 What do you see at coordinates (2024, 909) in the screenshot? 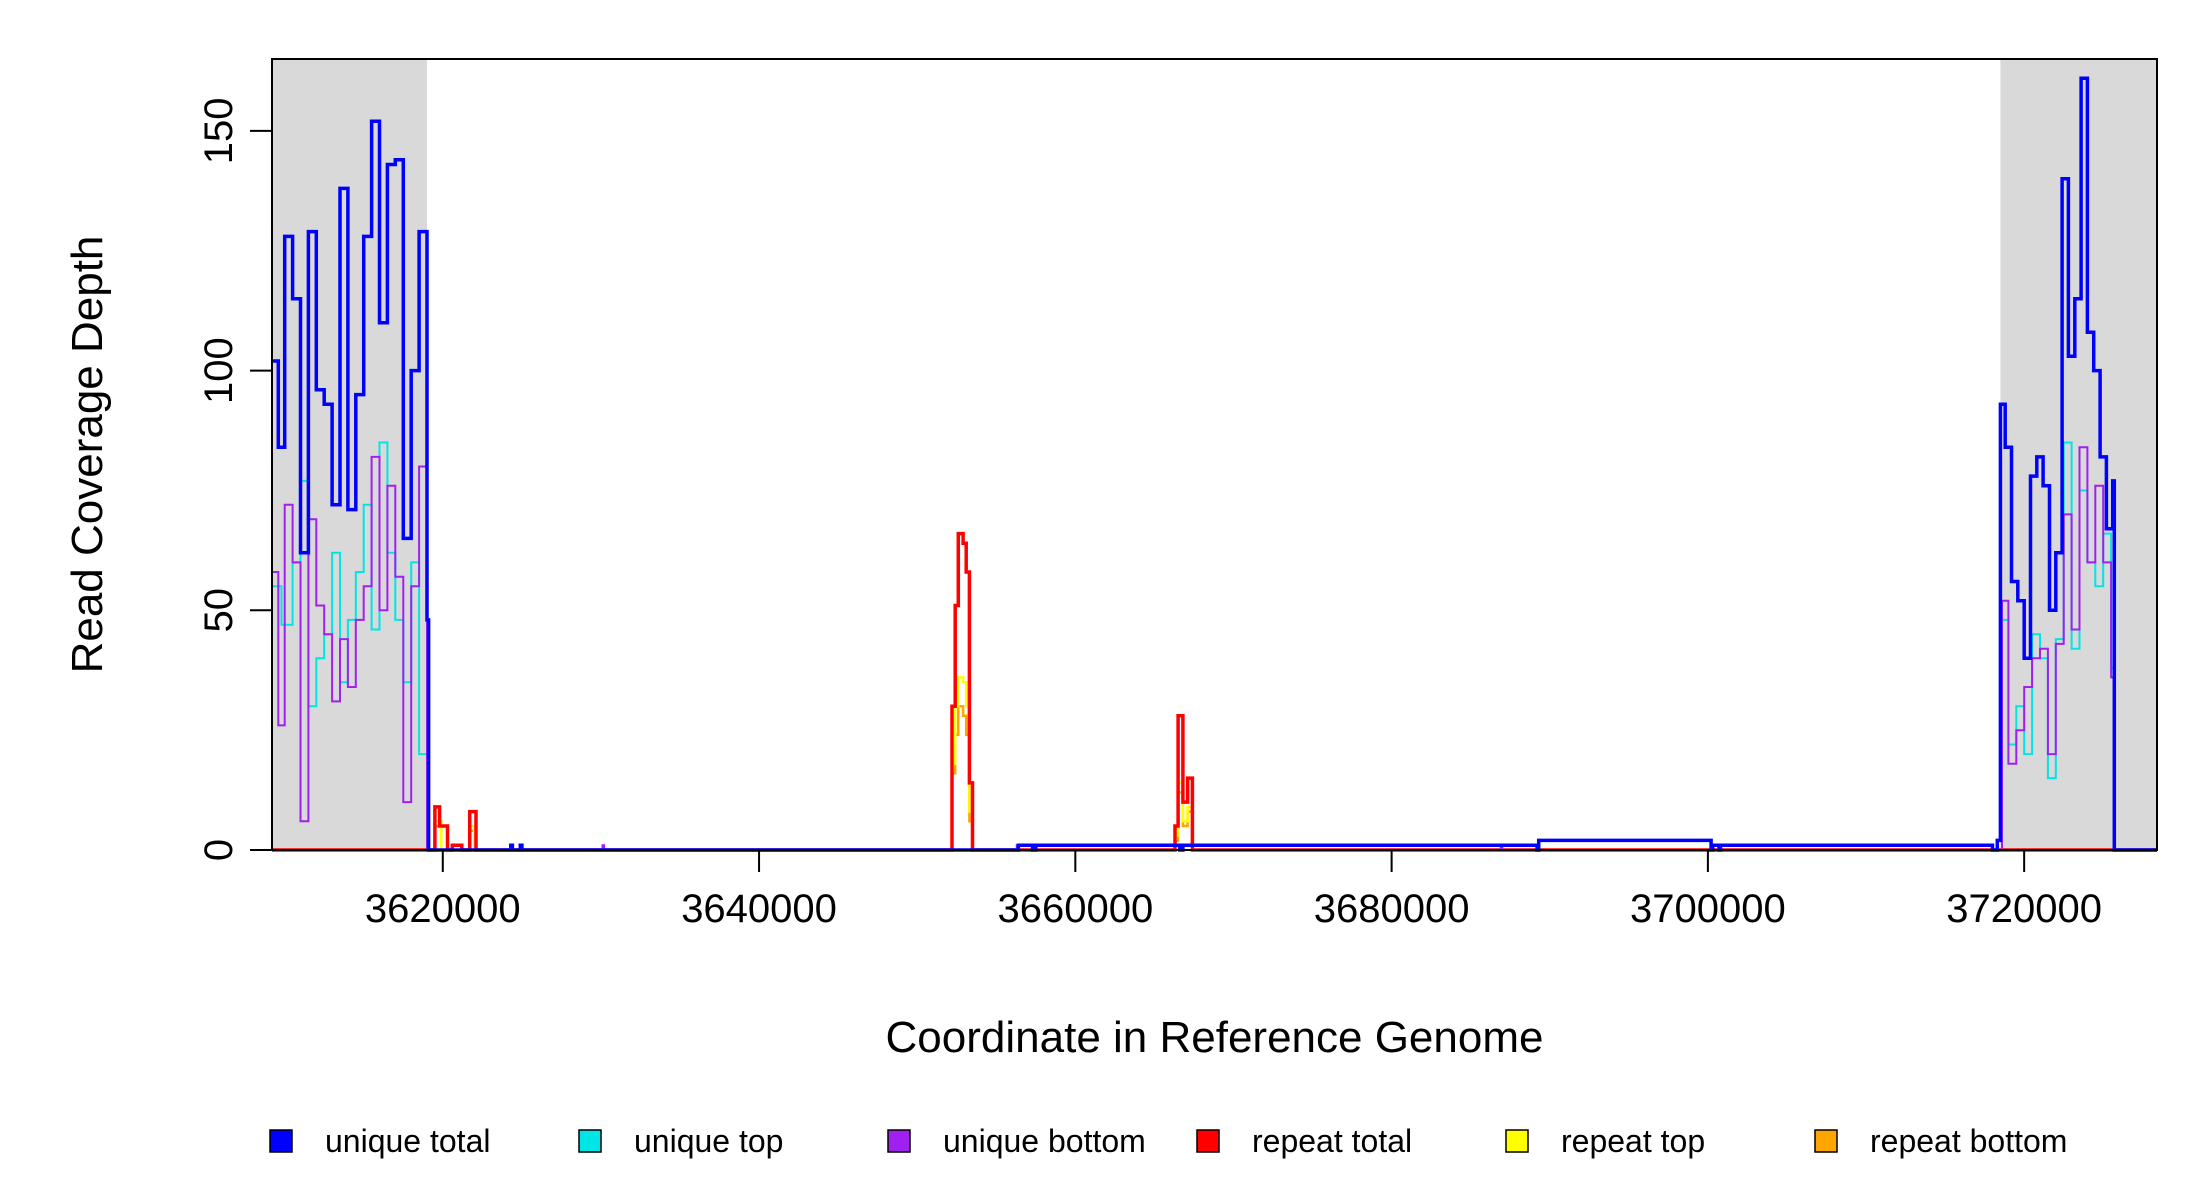
I see `x-tick-label: 3720000` at bounding box center [2024, 909].